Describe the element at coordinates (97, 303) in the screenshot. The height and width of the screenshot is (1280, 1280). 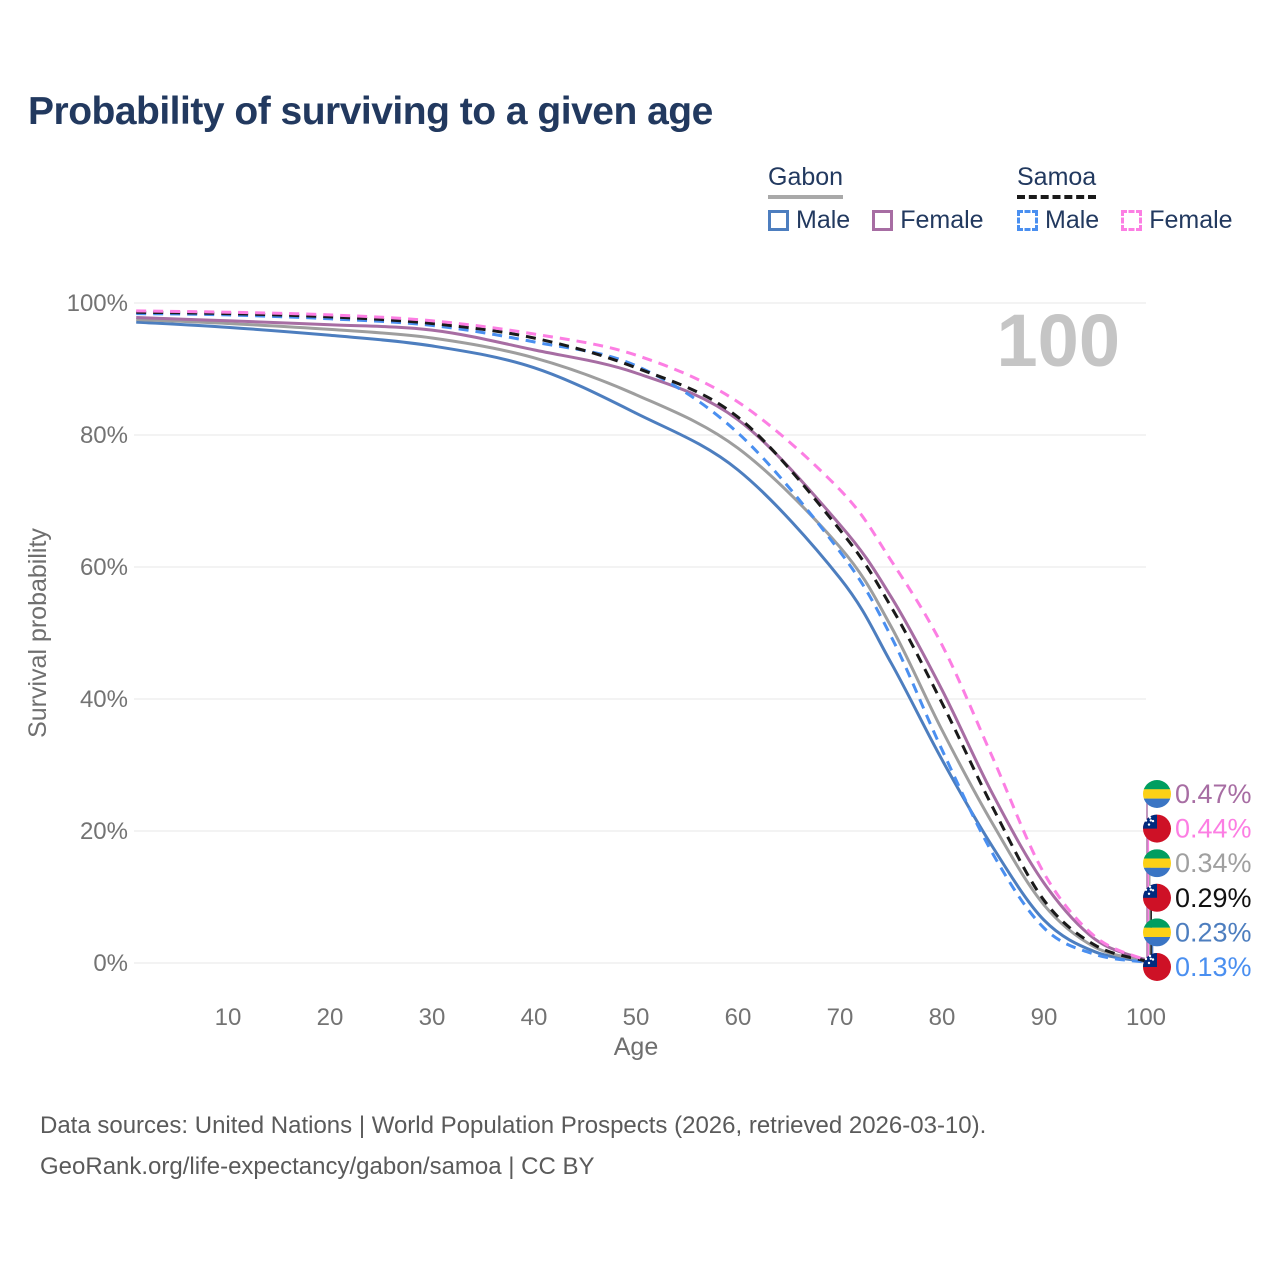
I see `y-tick-label: 100%` at that location.